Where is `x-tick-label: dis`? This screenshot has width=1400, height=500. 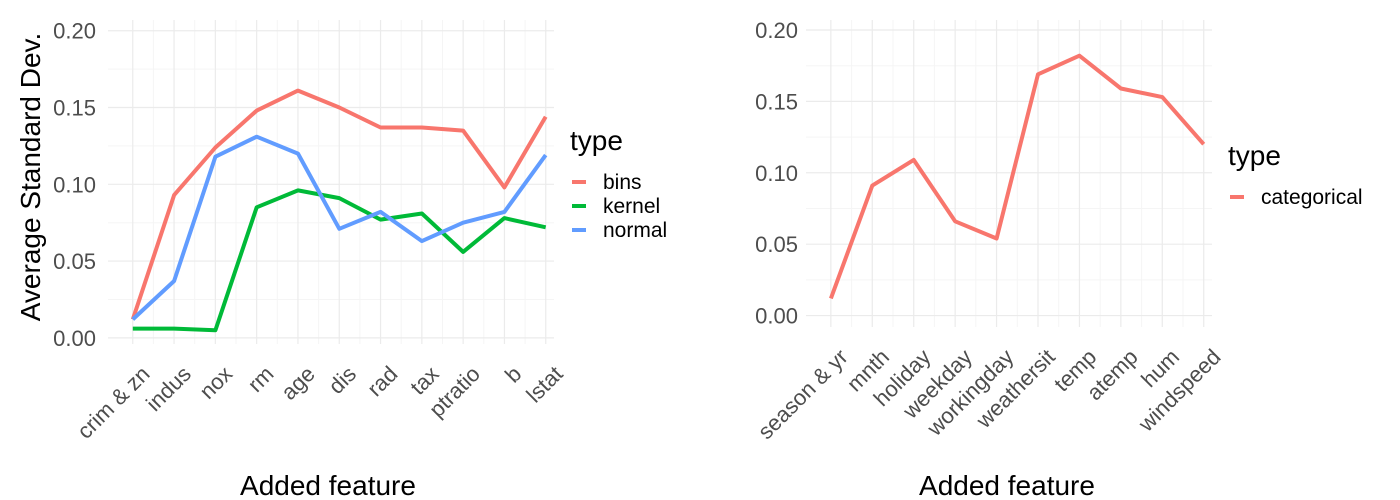 x-tick-label: dis is located at coordinates (343, 380).